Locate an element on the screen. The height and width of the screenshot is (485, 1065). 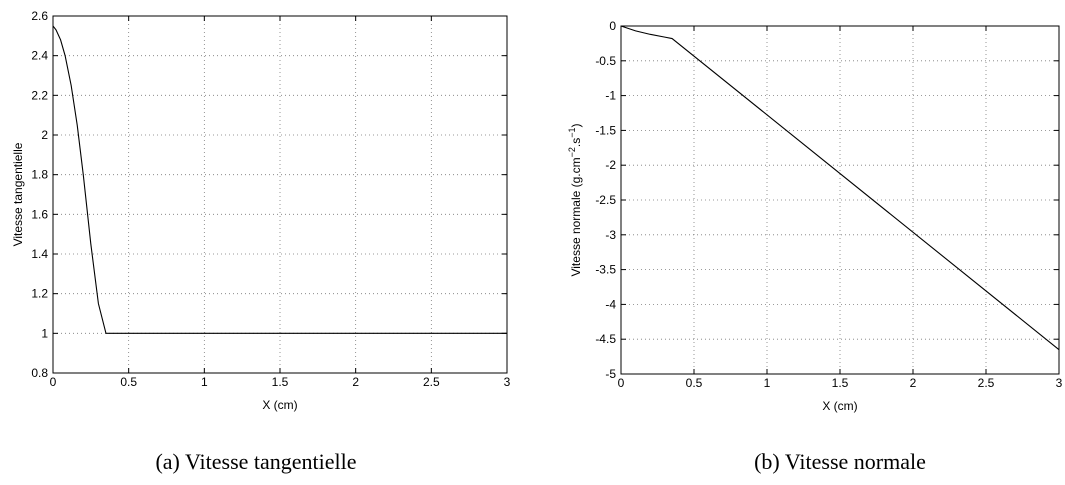
chart-b-y-tick-label: 0 is located at coordinates (612, 26).